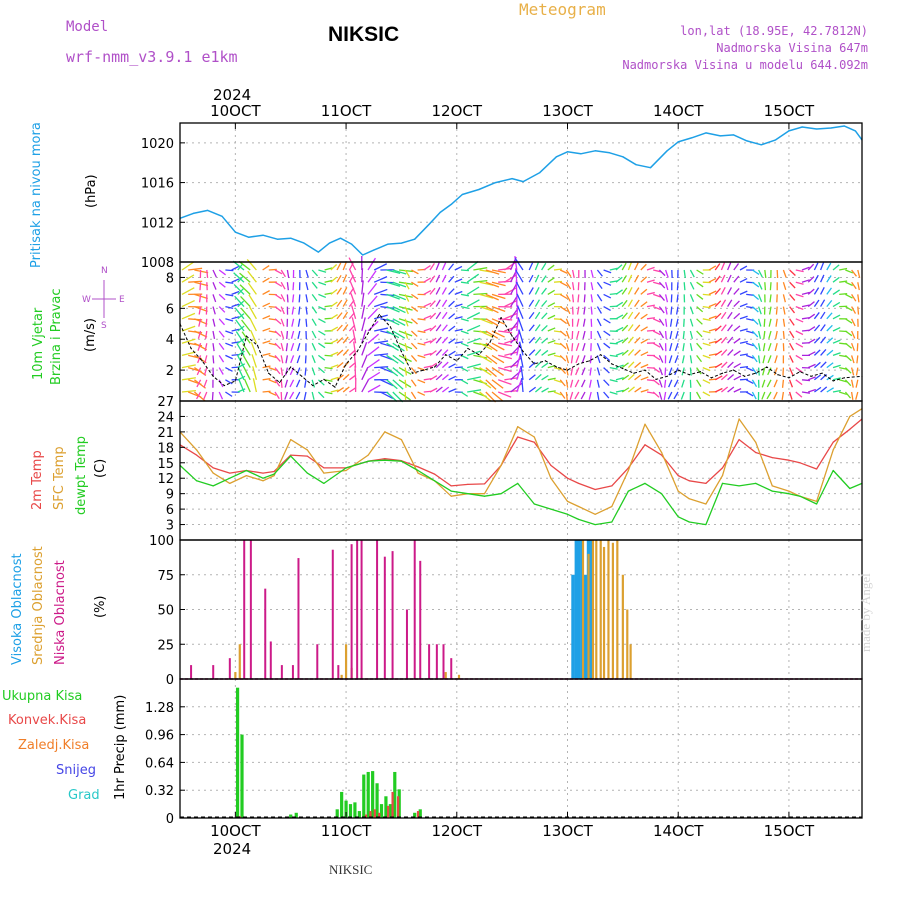 The image size is (900, 900). I want to click on temp-ylabel-2m: 2m Temp, so click(37, 480).